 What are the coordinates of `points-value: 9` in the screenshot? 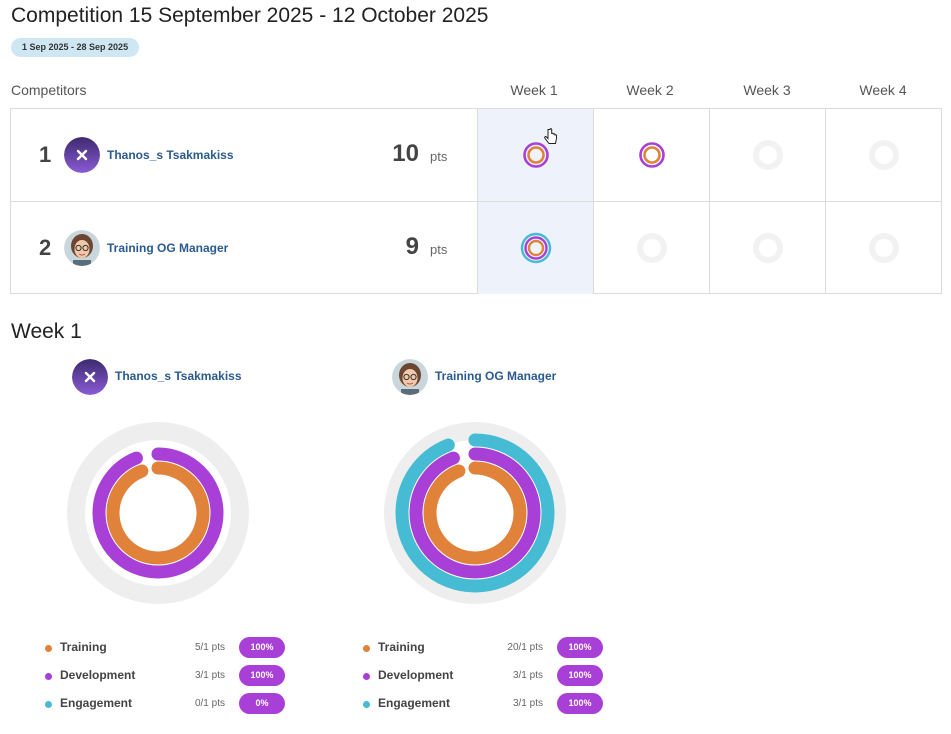 It's located at (412, 246).